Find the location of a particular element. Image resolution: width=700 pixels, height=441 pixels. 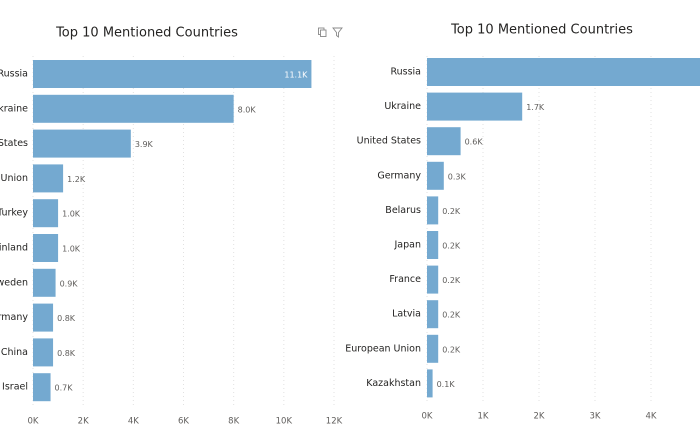

filter-icon is located at coordinates (337, 32).